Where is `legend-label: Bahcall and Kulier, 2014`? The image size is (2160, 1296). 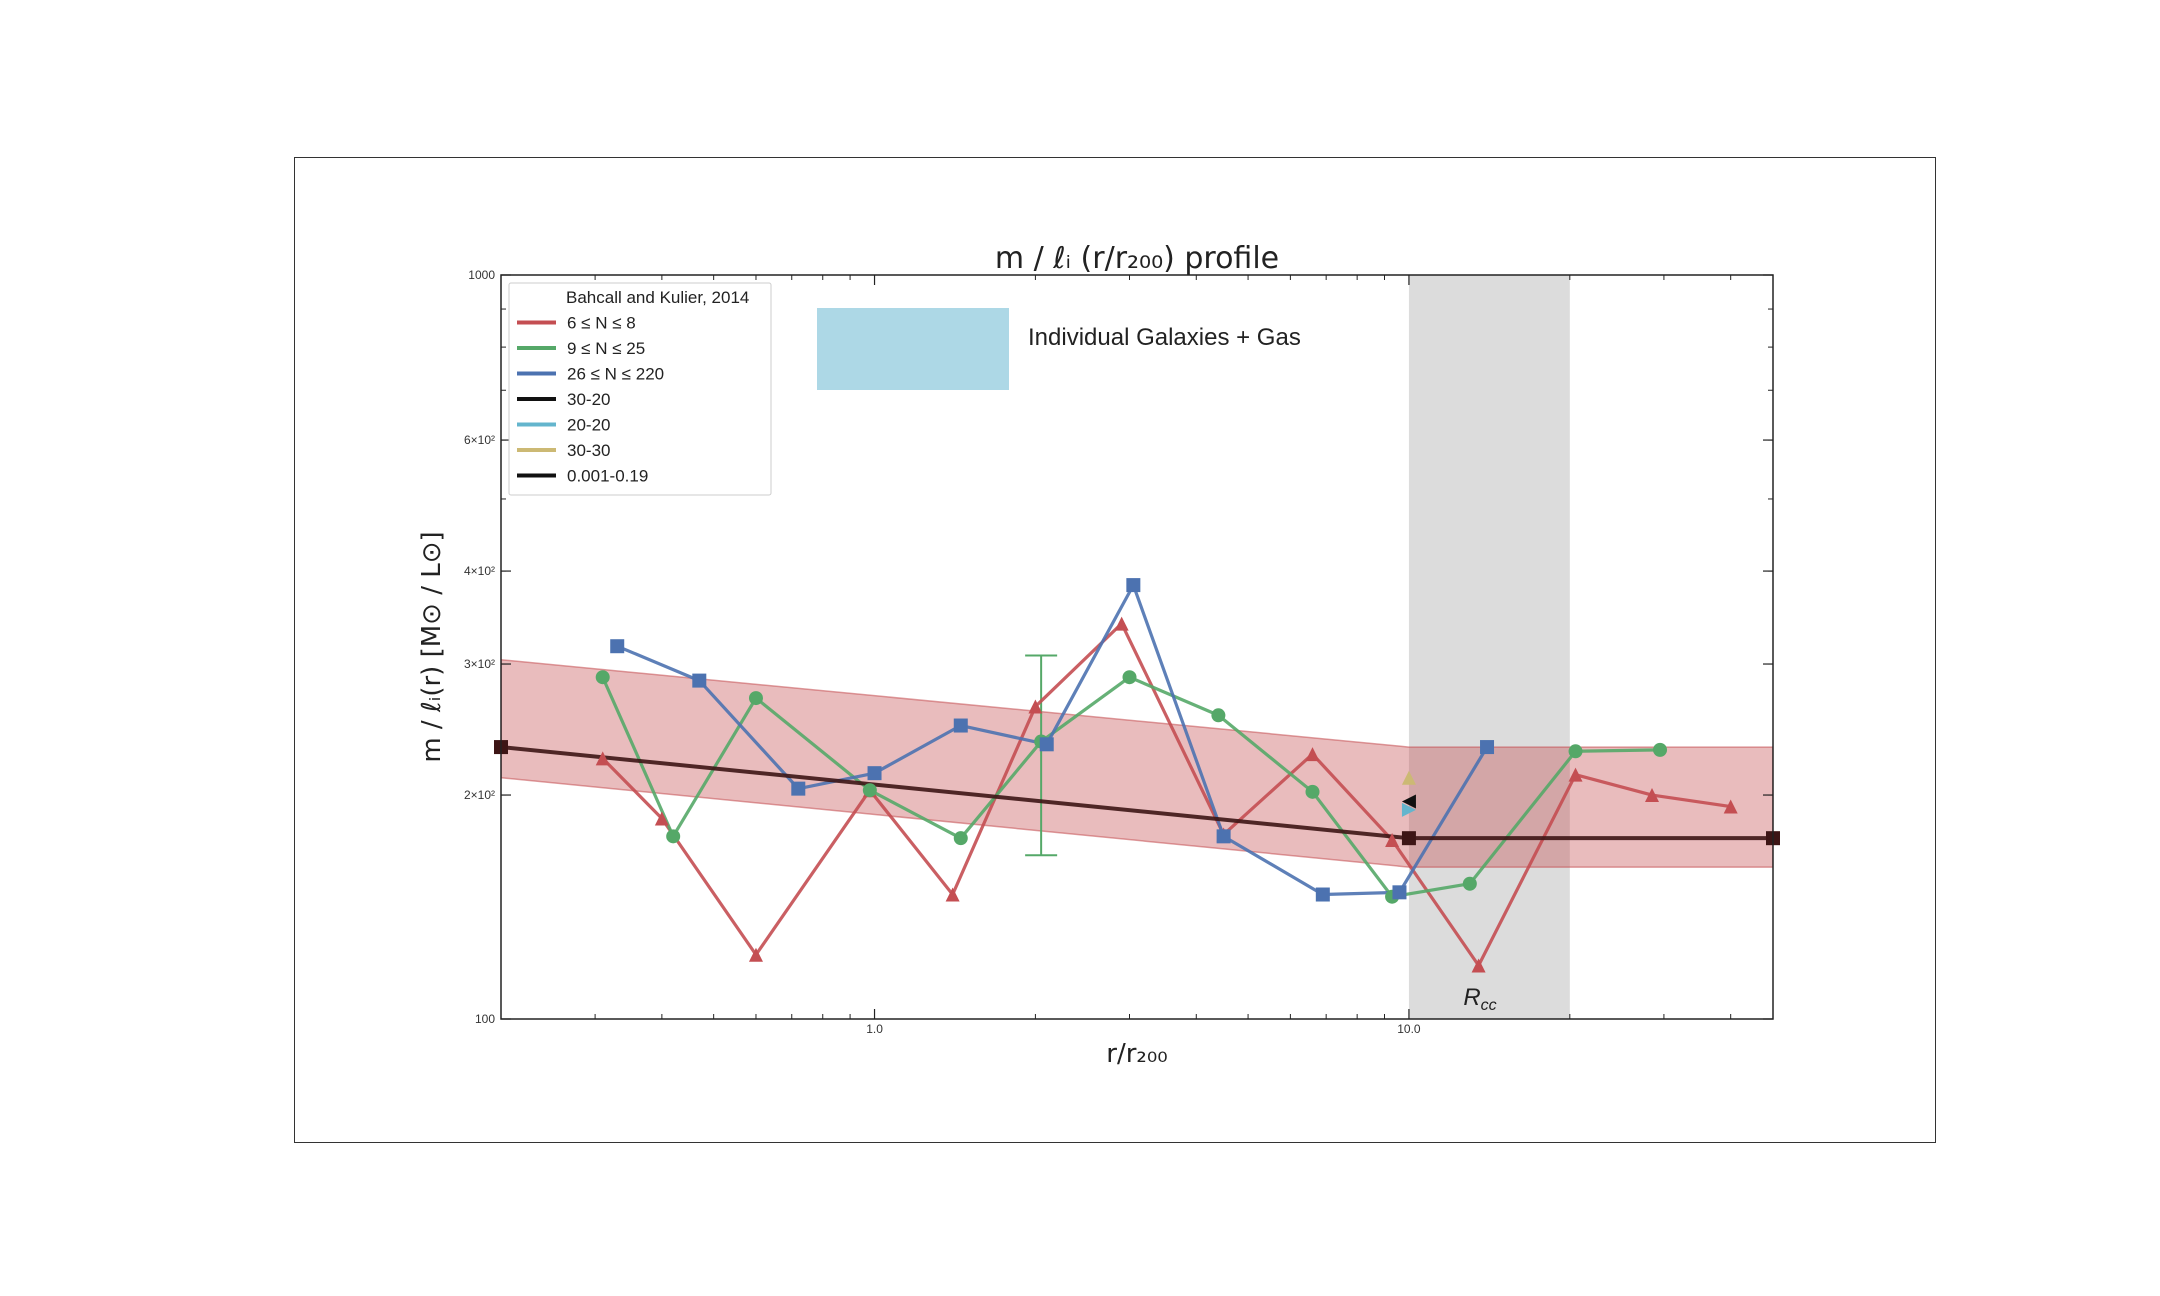 legend-label: Bahcall and Kulier, 2014 is located at coordinates (657, 297).